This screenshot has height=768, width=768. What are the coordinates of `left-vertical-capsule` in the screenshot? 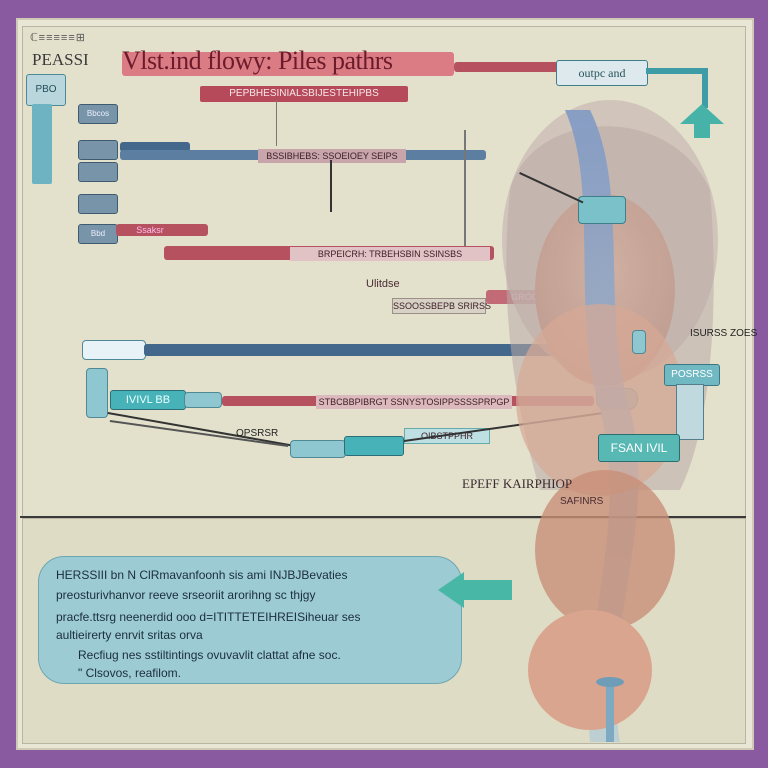 It's located at (97, 393).